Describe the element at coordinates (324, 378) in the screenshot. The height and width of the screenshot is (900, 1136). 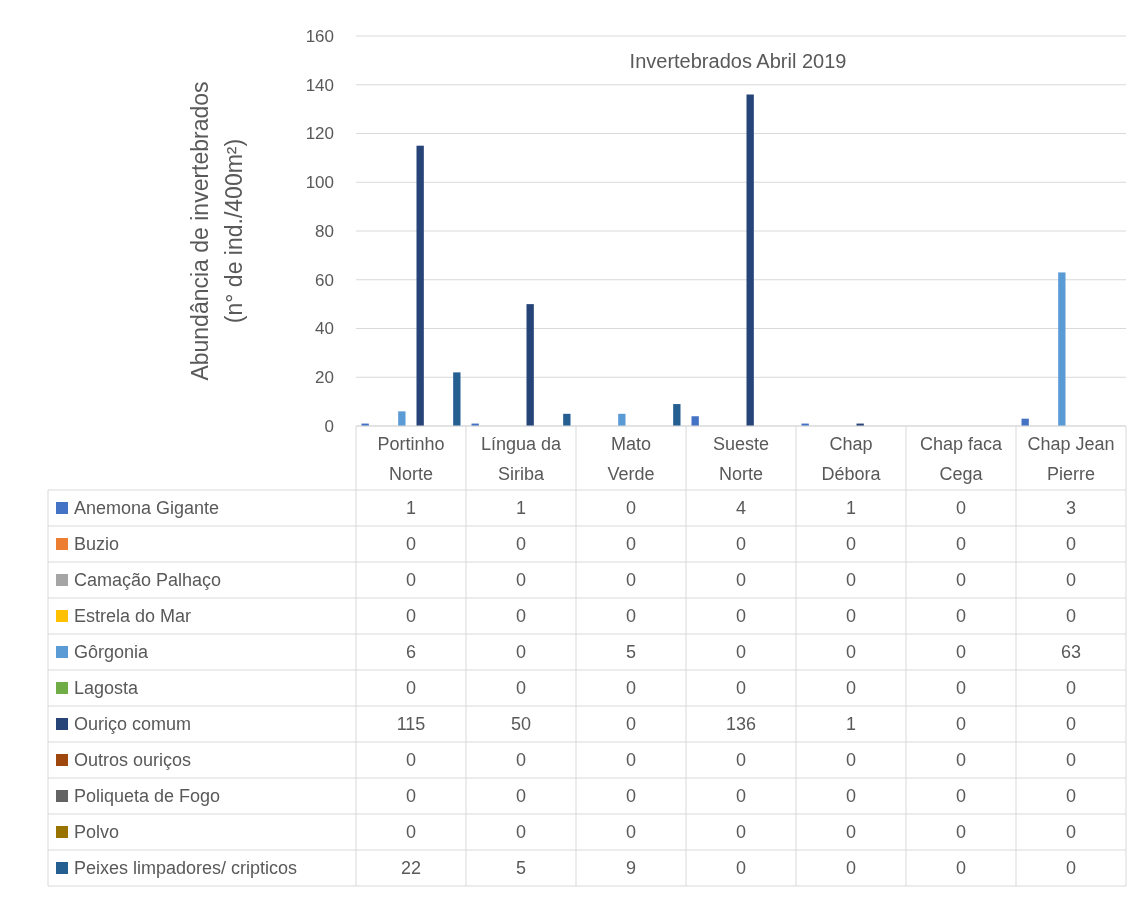
I see `y-tick-label: 20` at that location.